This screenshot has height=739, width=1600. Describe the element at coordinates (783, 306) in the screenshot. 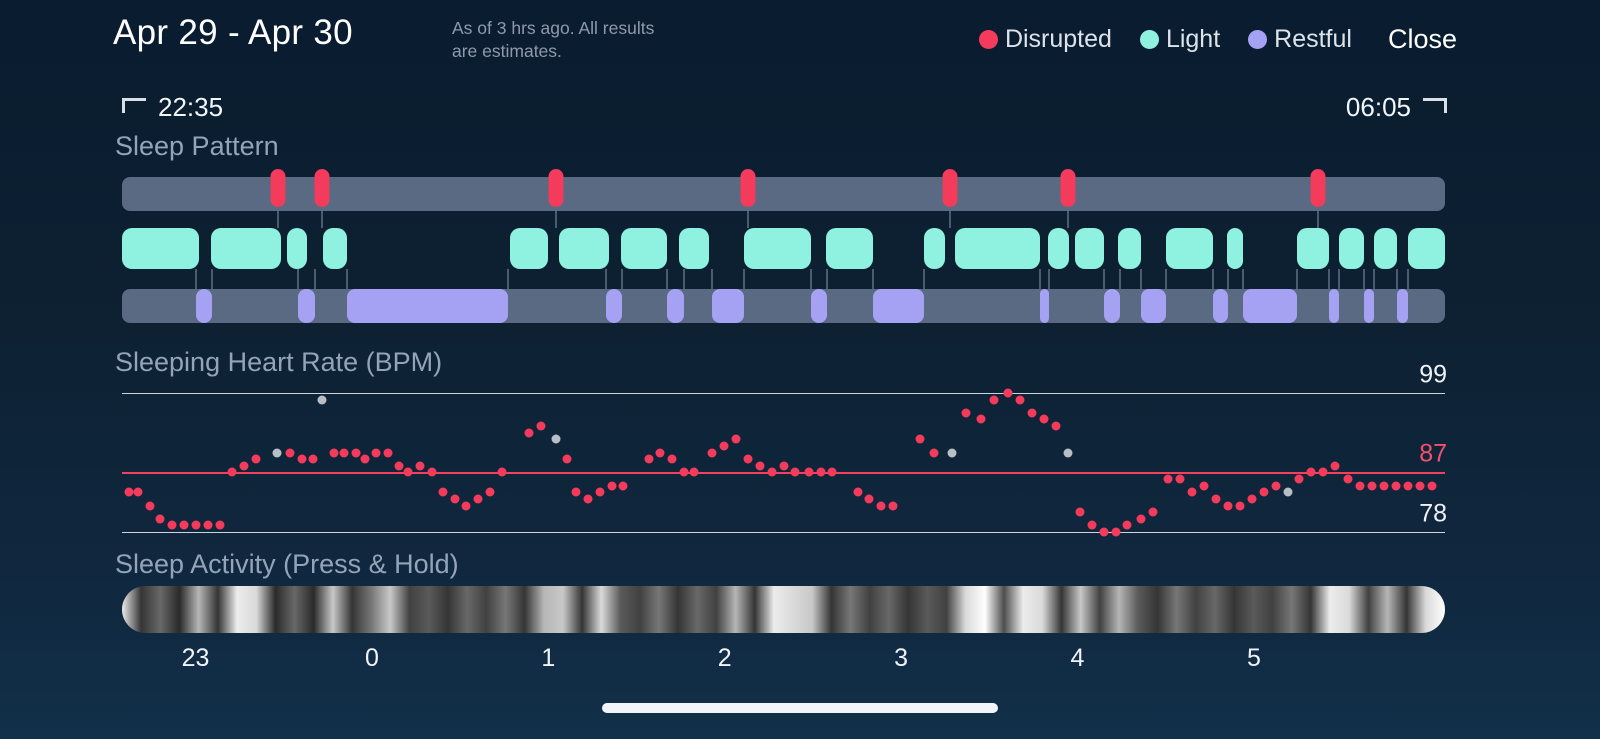

I see `restful-track` at that location.